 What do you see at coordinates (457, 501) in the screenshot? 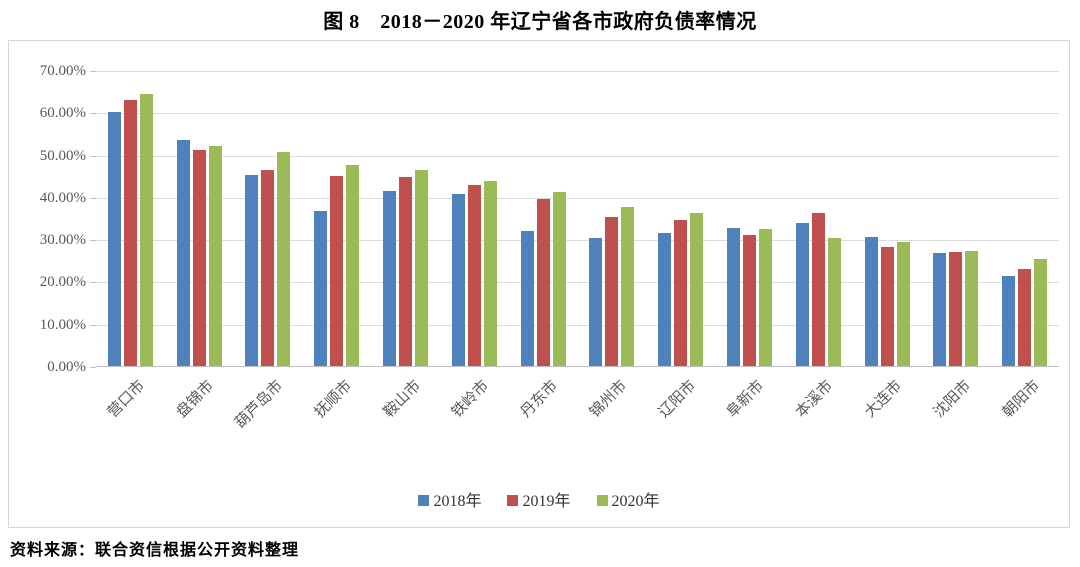
I see `legend-label-2018年: 2018年` at bounding box center [457, 501].